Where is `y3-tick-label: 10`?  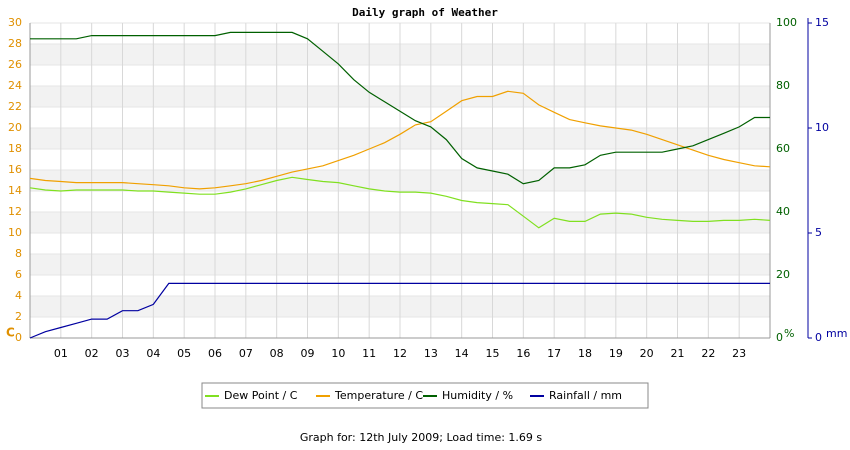 y3-tick-label: 10 is located at coordinates (822, 127).